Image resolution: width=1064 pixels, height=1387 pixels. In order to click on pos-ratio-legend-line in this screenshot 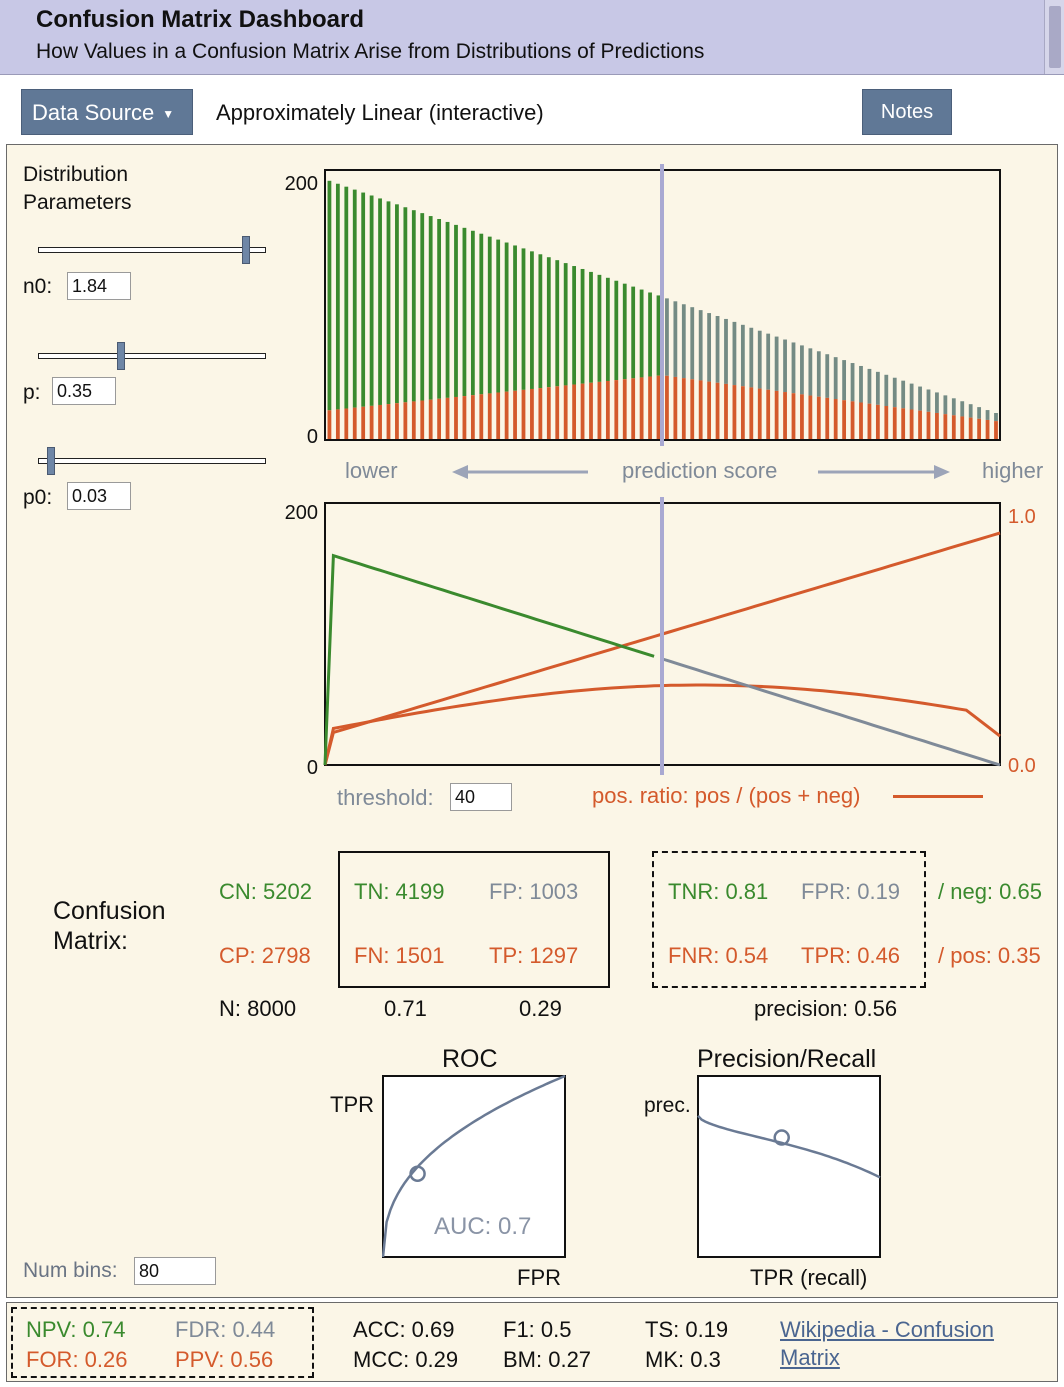, I will do `click(938, 796)`.